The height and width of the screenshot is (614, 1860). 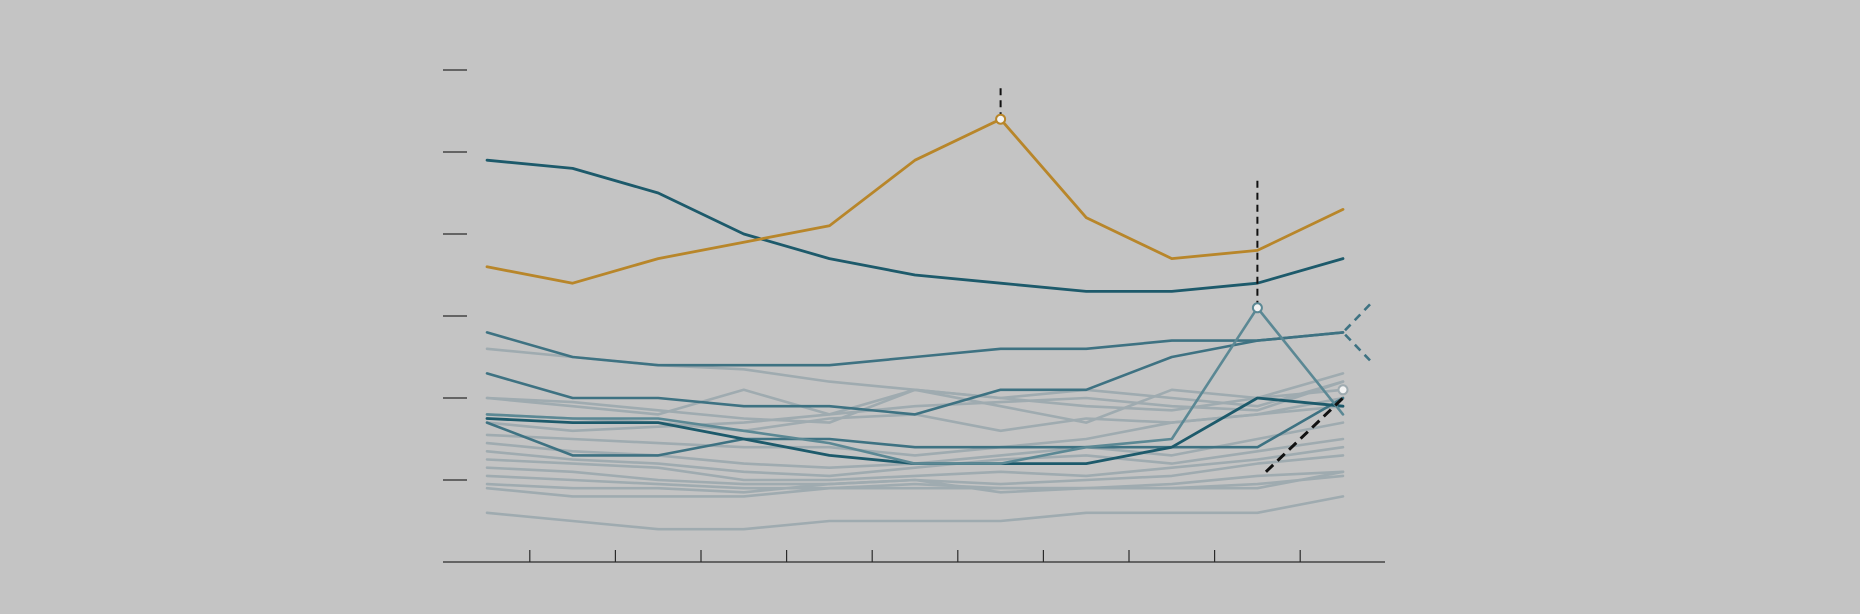 I want to click on highlight-series, so click(x=915, y=201).